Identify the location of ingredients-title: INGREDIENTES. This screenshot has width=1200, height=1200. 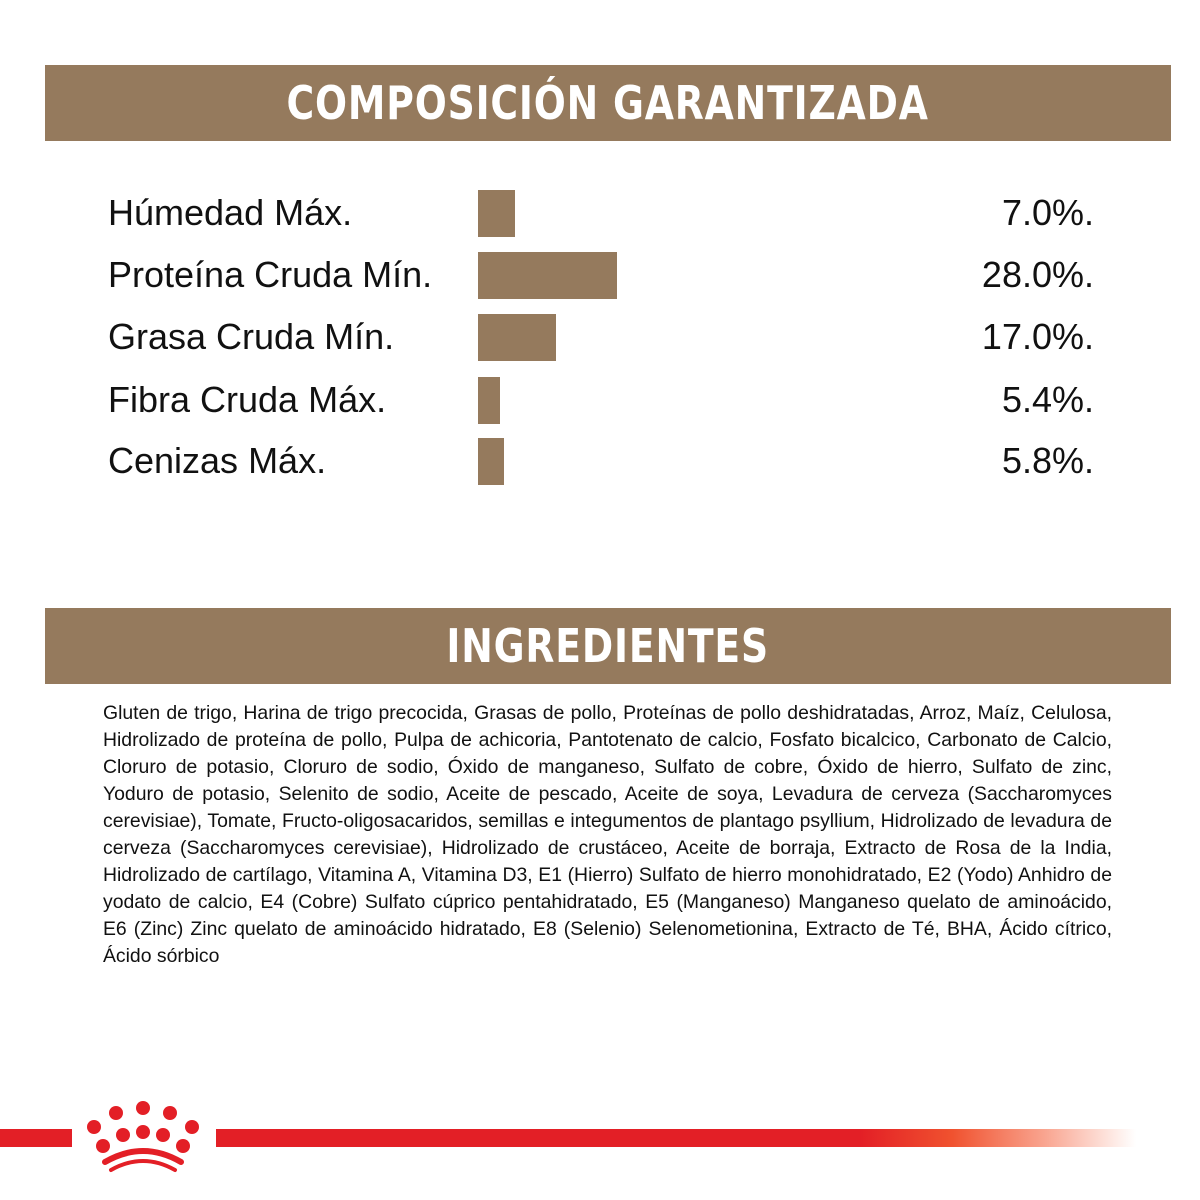
(608, 646).